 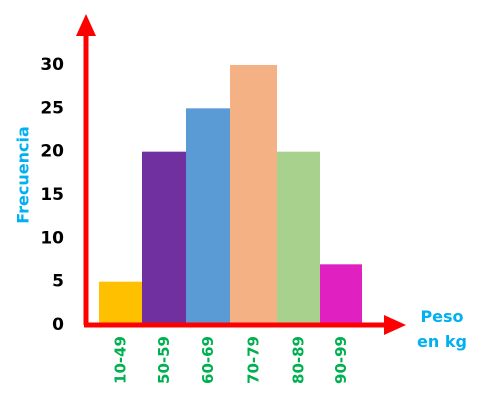 I want to click on x-axis-title-line1: Peso, so click(x=441, y=316).